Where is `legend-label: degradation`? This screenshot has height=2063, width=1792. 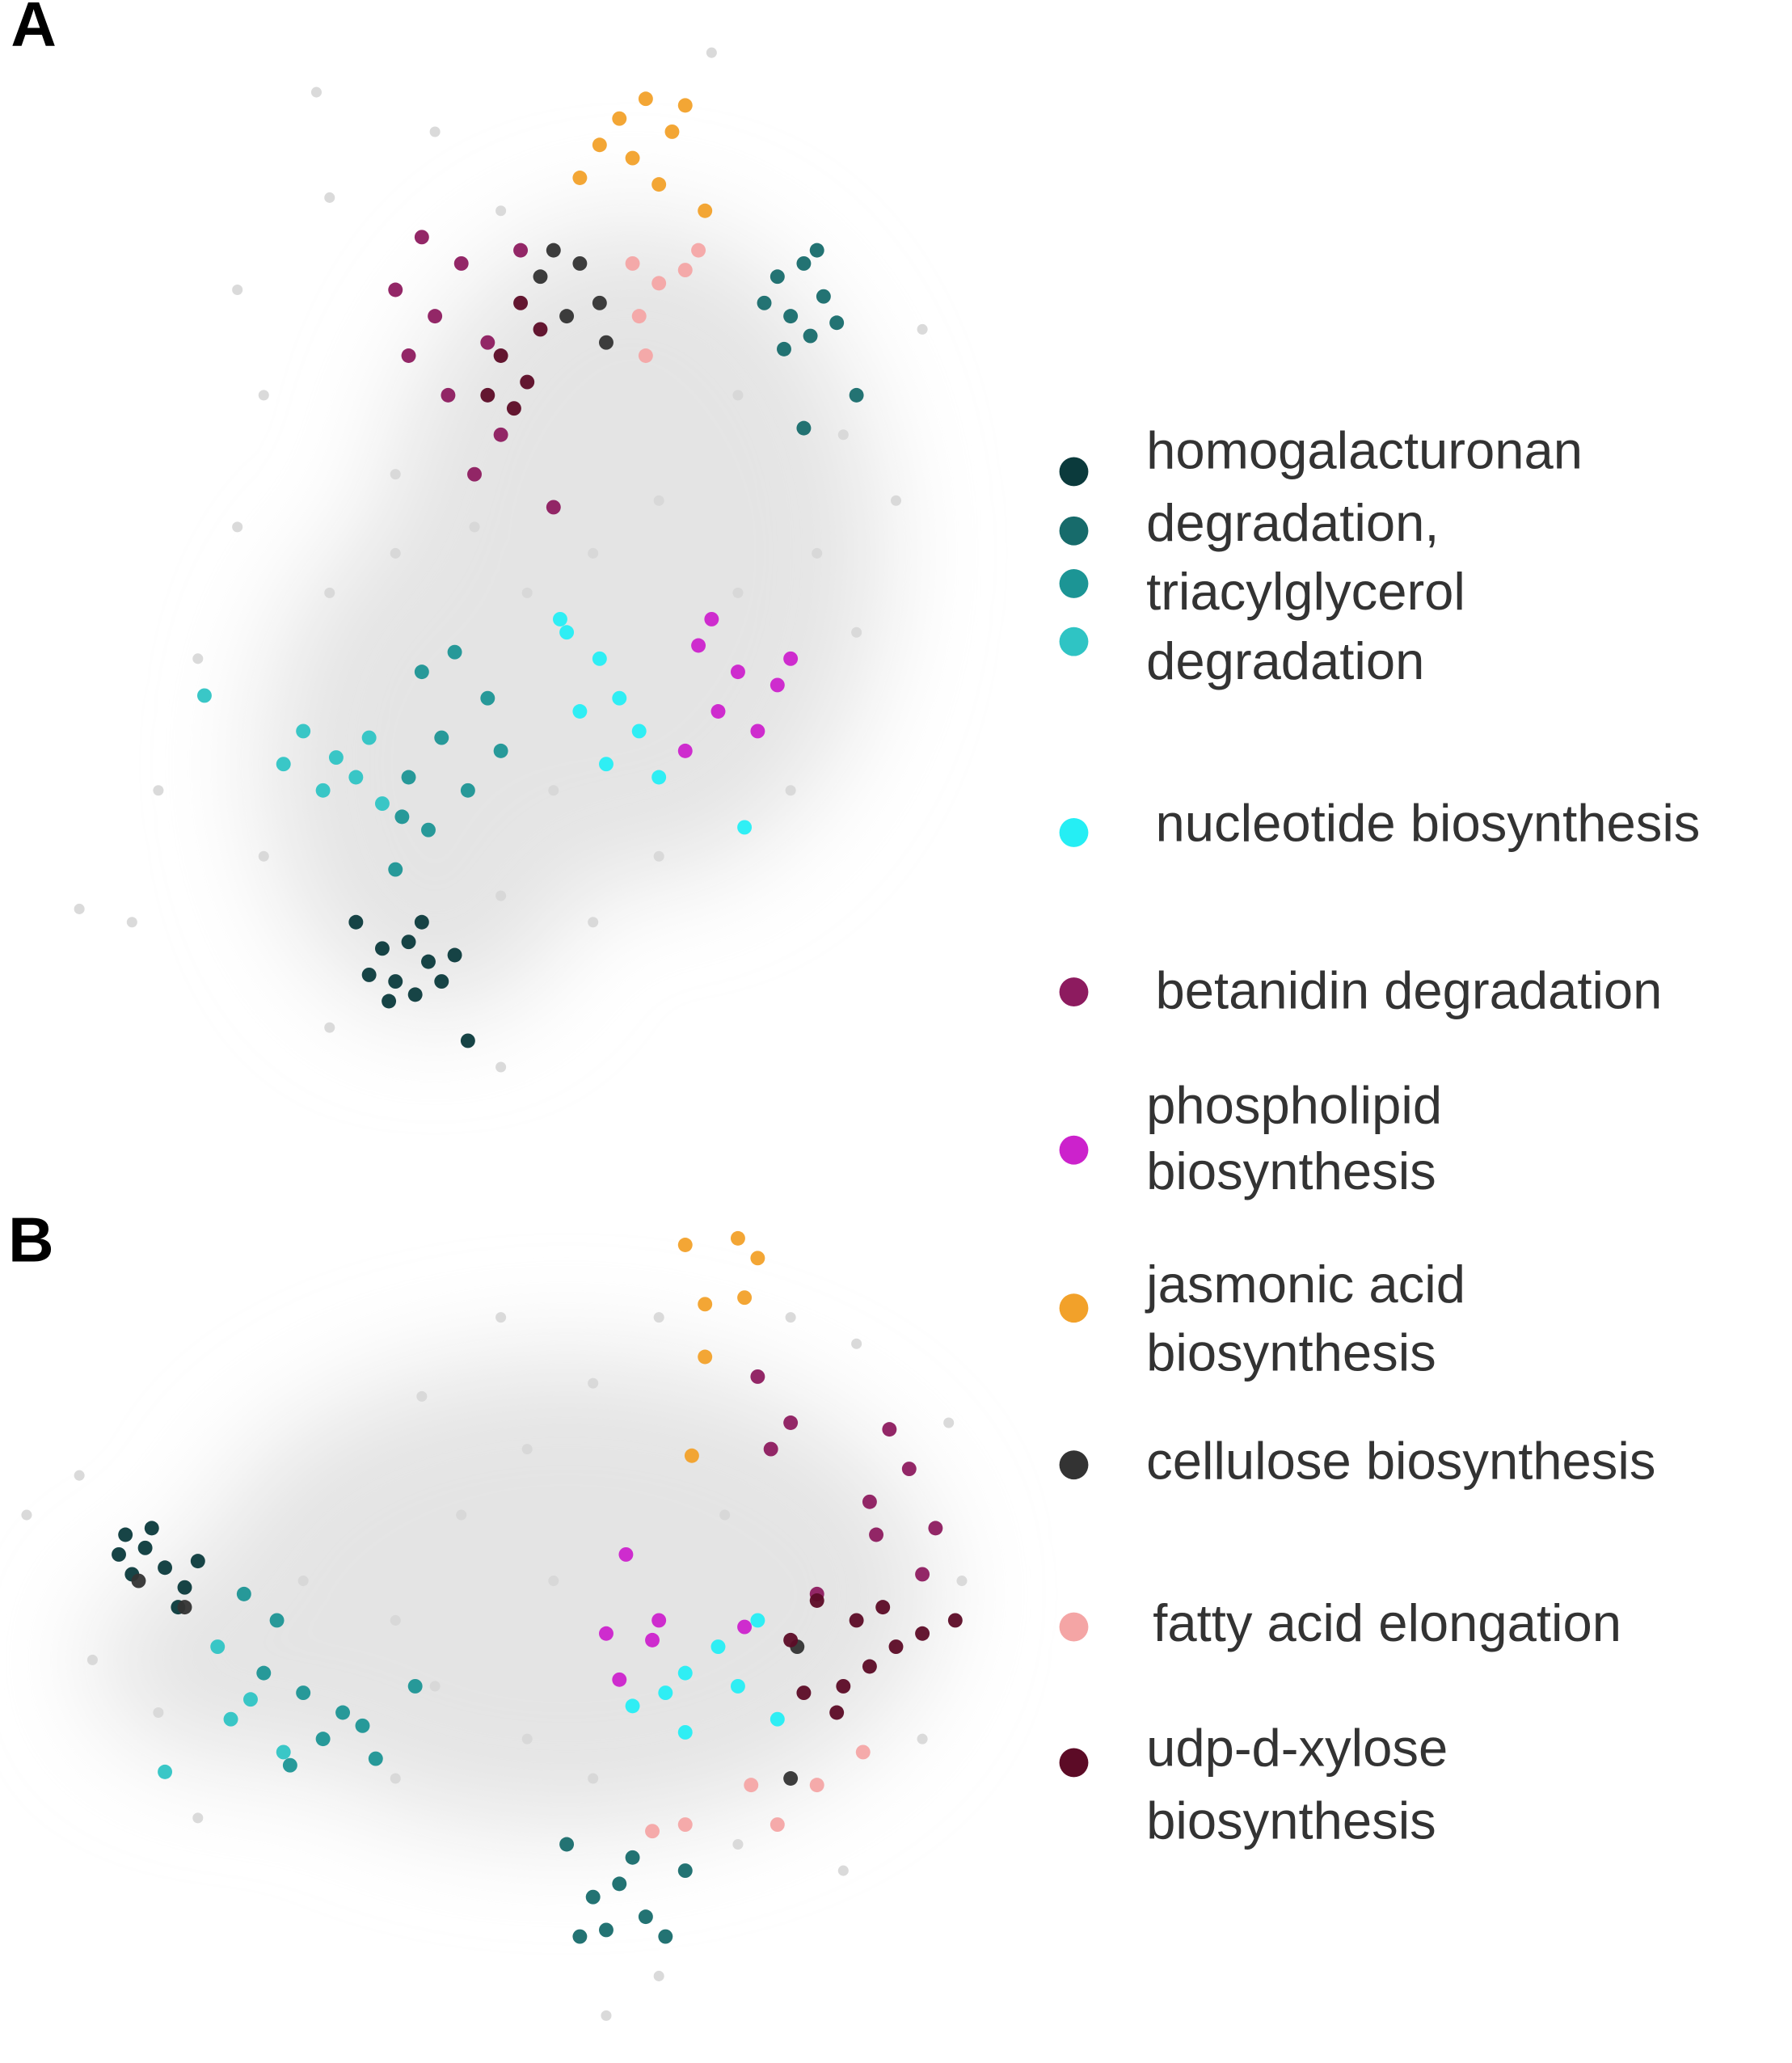
legend-label: degradation is located at coordinates (1285, 660).